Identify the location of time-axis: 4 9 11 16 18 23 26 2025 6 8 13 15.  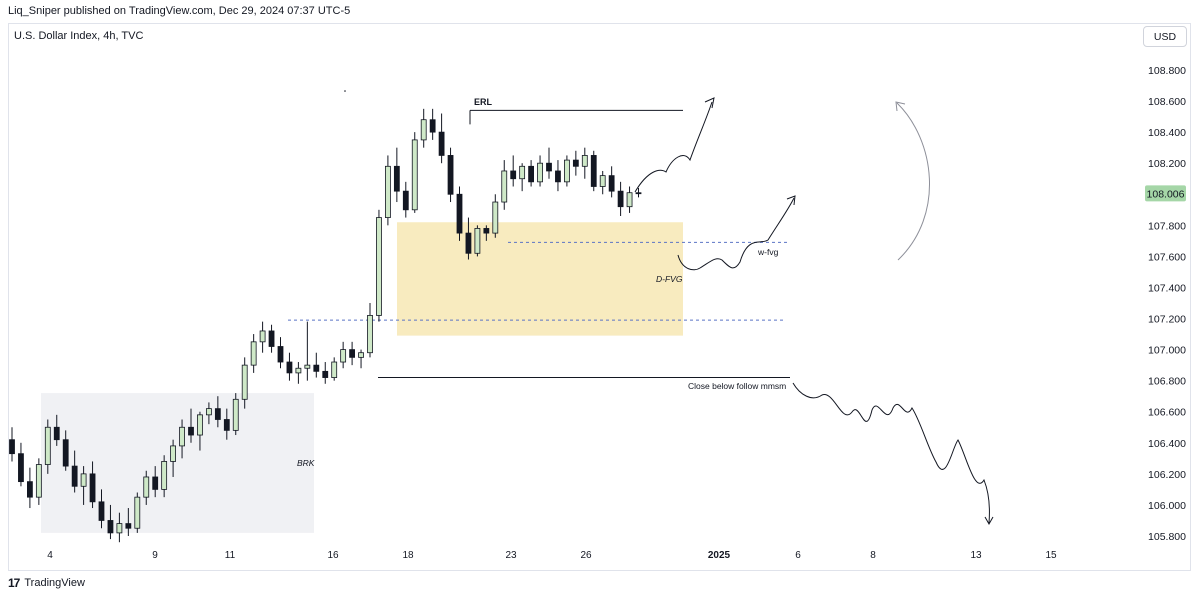
(552, 555).